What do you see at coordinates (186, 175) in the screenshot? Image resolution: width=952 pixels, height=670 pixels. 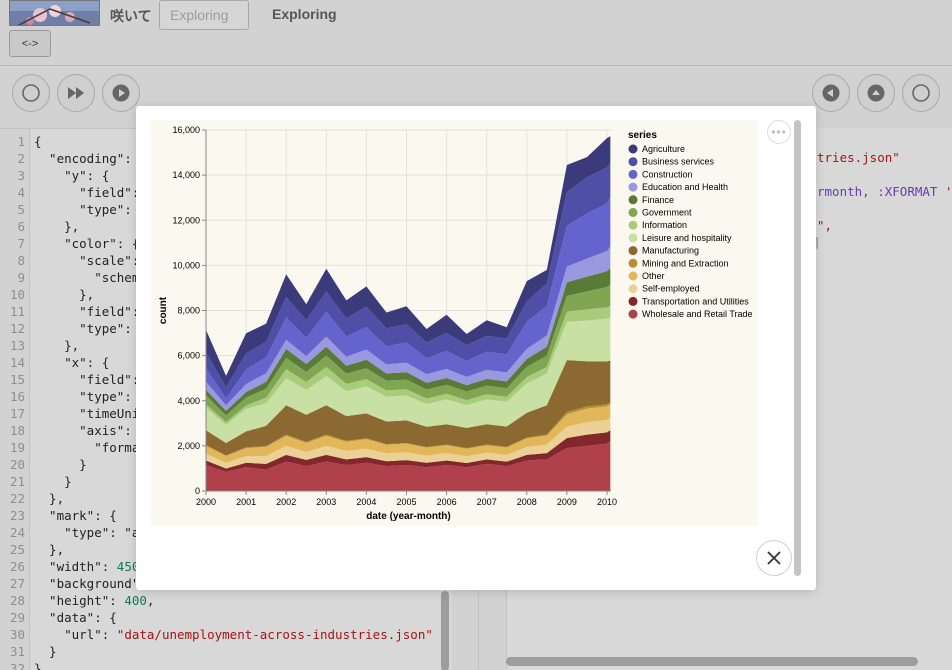 I see `y-tick-label: 14,000` at bounding box center [186, 175].